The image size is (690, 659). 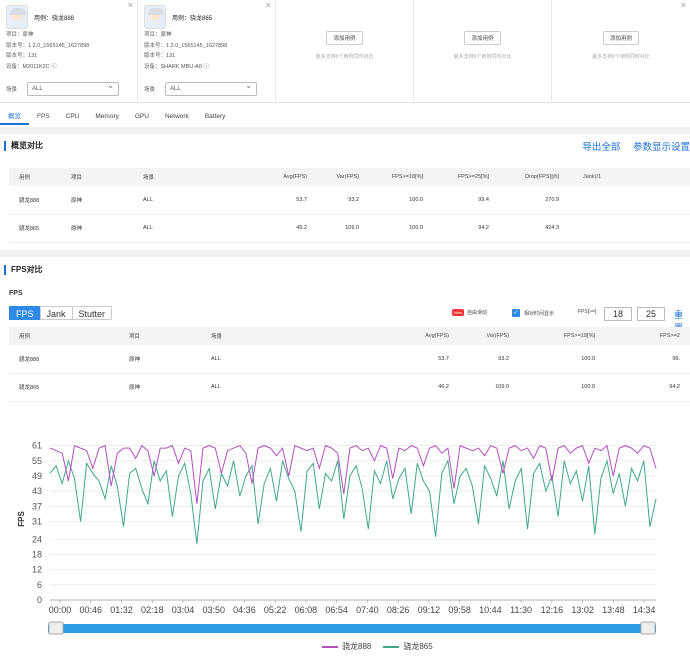 I want to click on section-divider, so click(x=345, y=130).